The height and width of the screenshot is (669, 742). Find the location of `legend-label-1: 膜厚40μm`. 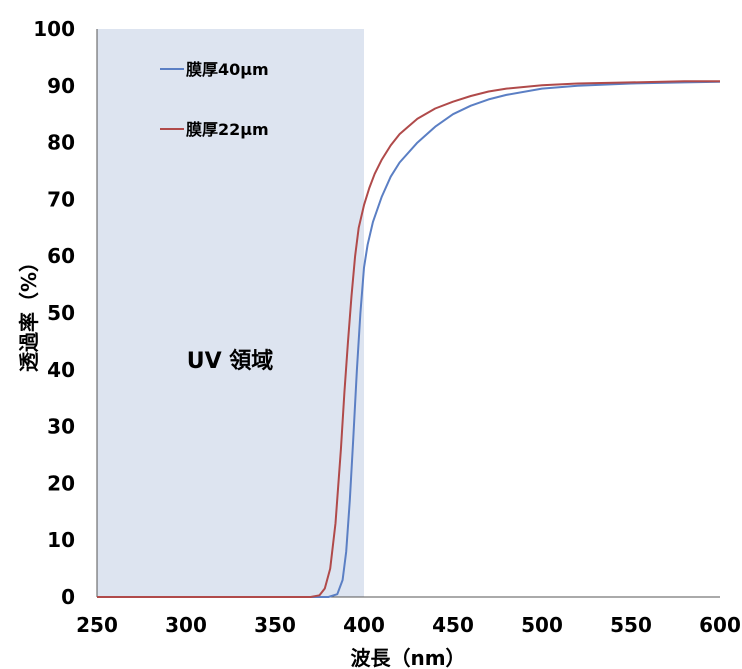

legend-label-1: 膜厚40μm is located at coordinates (227, 69).